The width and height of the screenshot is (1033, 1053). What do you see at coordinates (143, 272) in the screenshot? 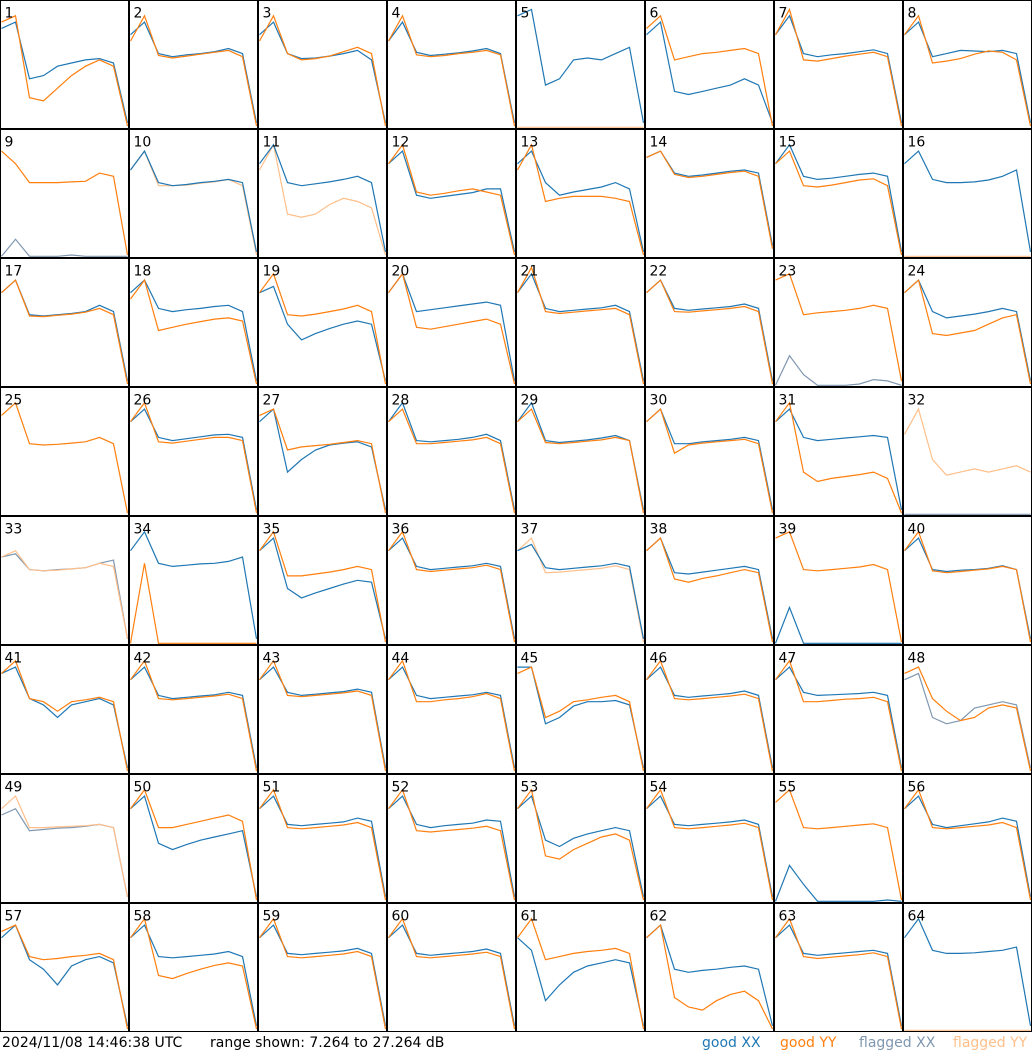
I see `panel-label: 18` at bounding box center [143, 272].